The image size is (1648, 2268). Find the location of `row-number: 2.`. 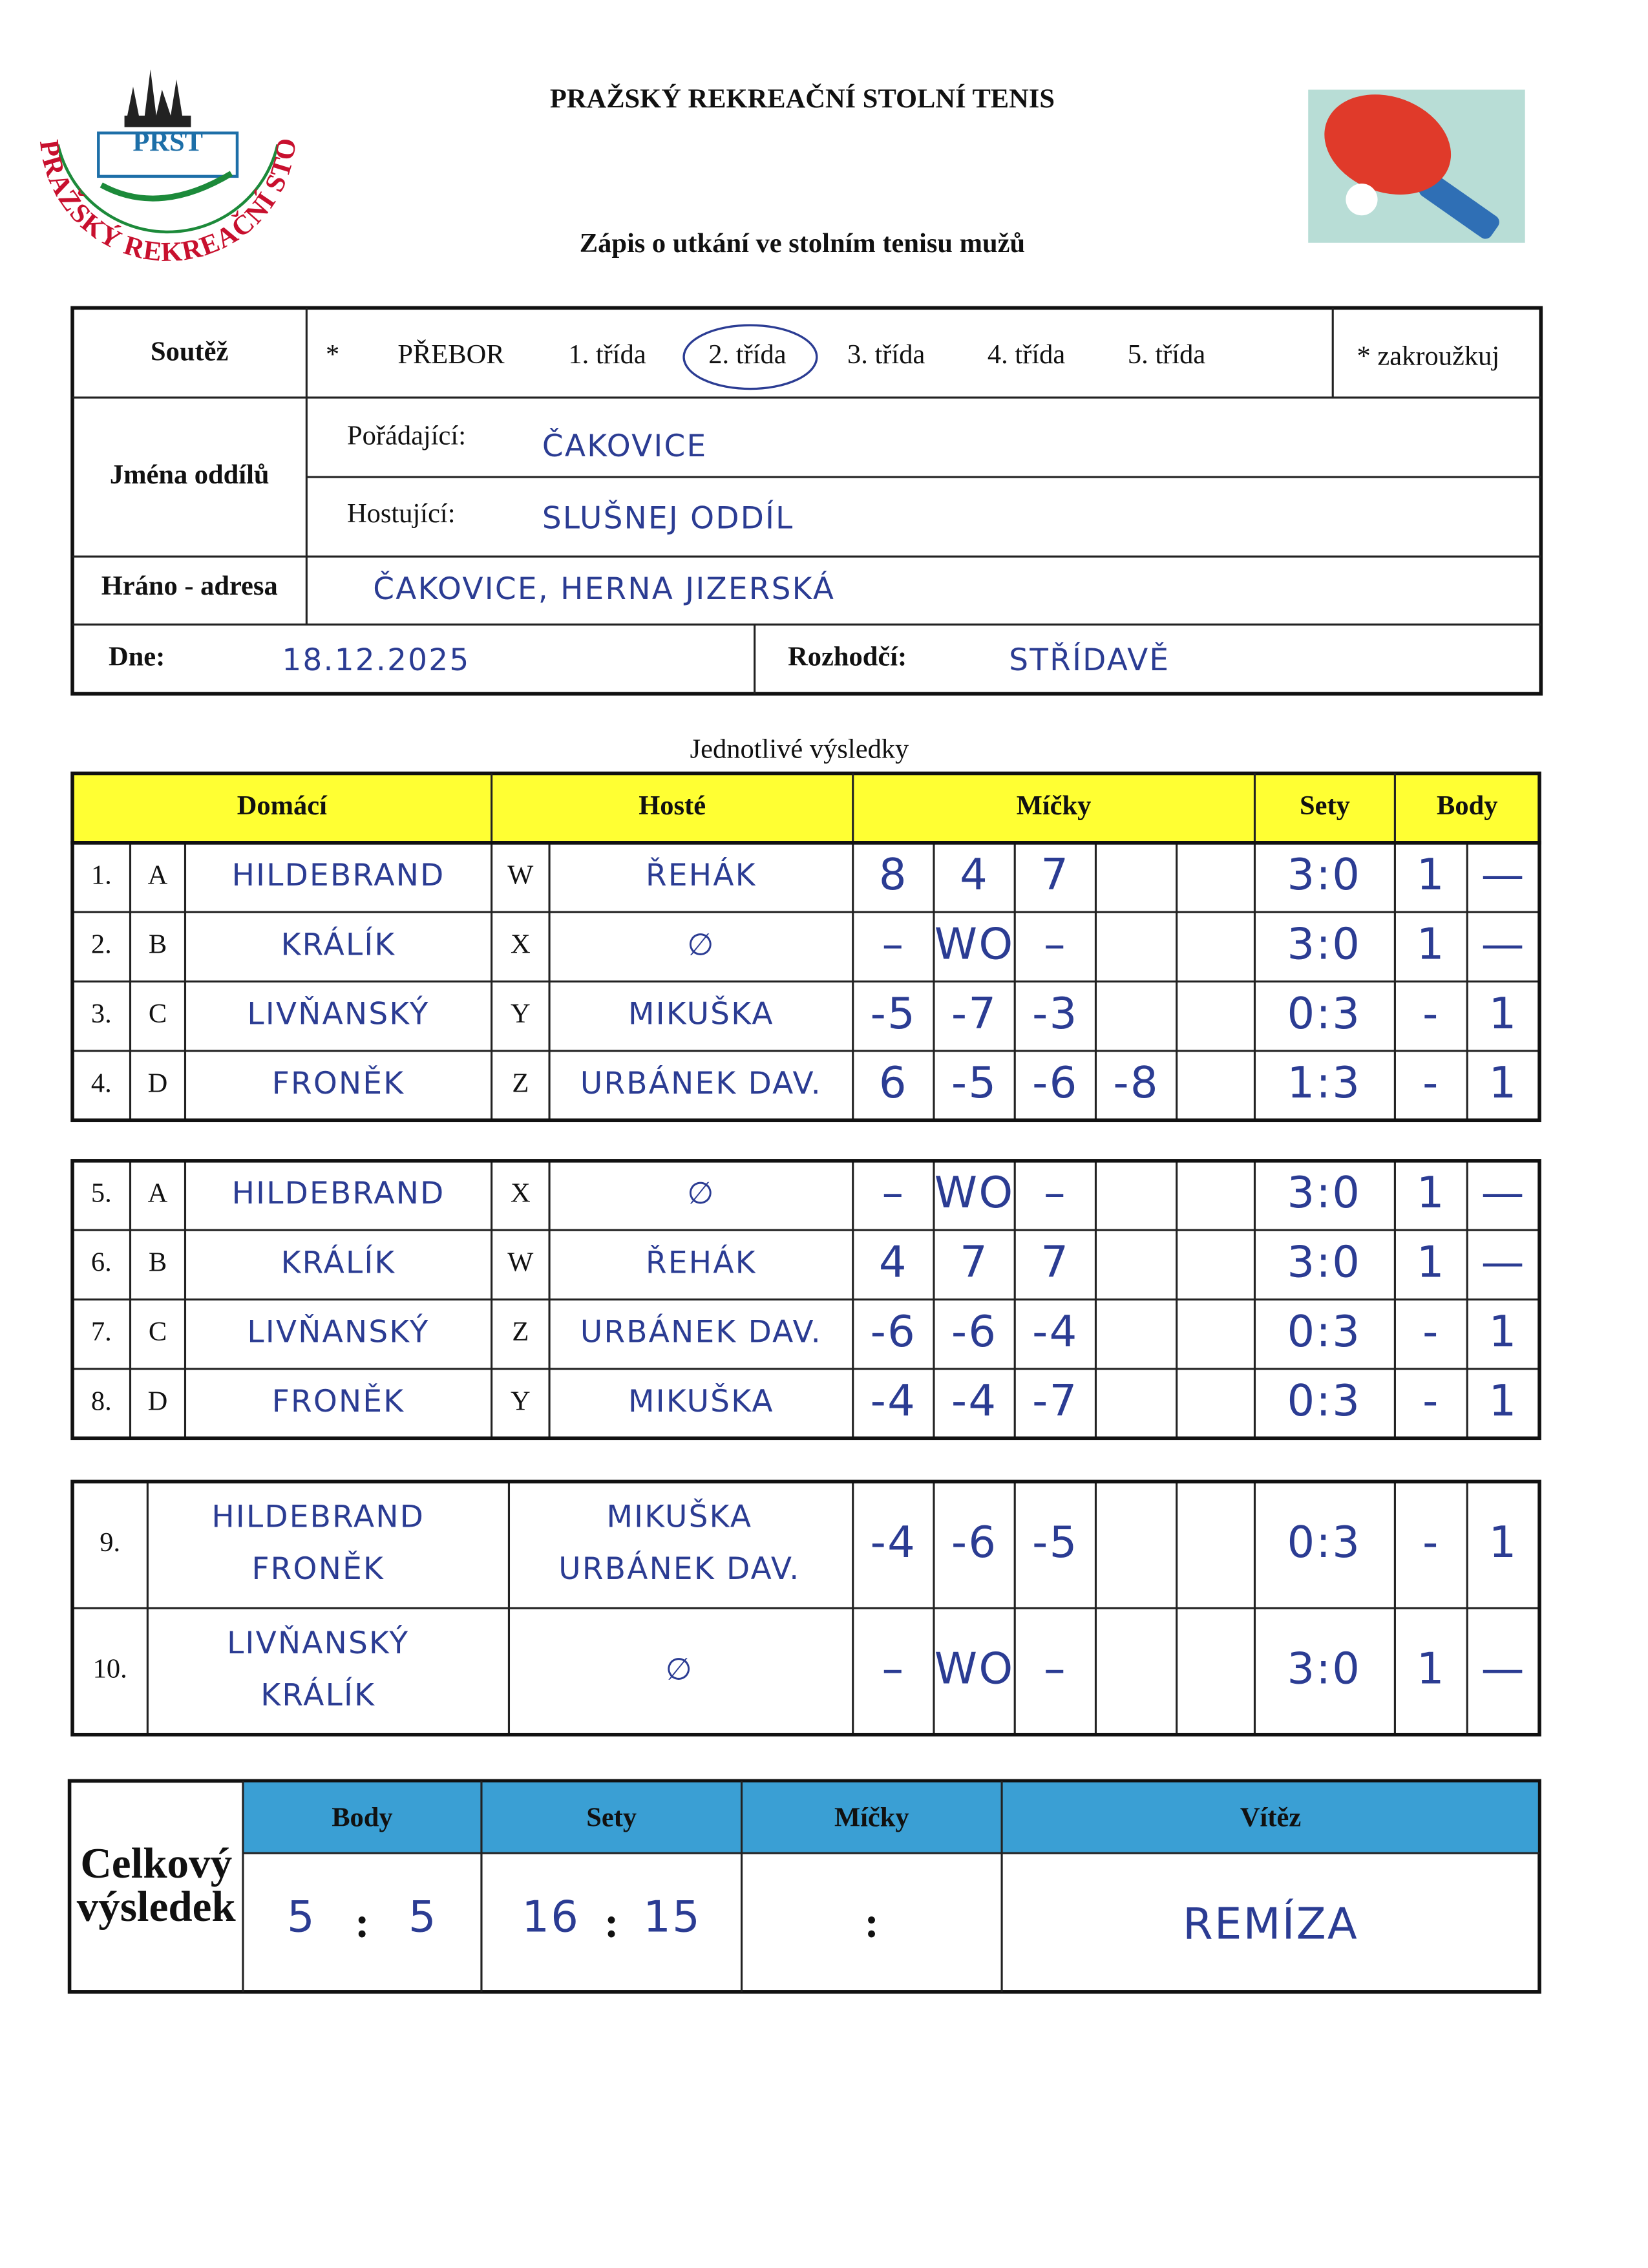

row-number: 2. is located at coordinates (101, 944).